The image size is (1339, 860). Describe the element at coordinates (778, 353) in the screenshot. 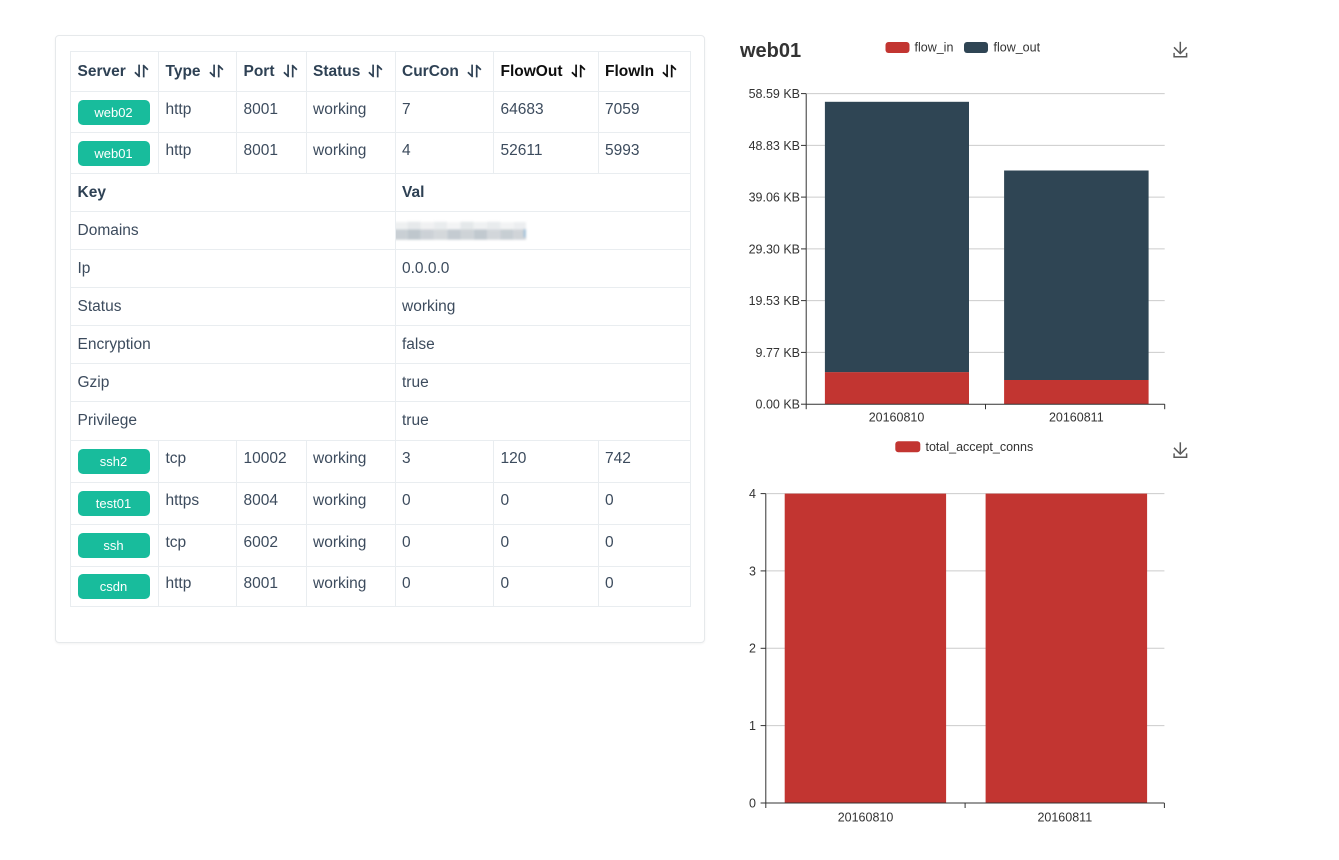

I see `svg-text: 9.77 KB` at that location.